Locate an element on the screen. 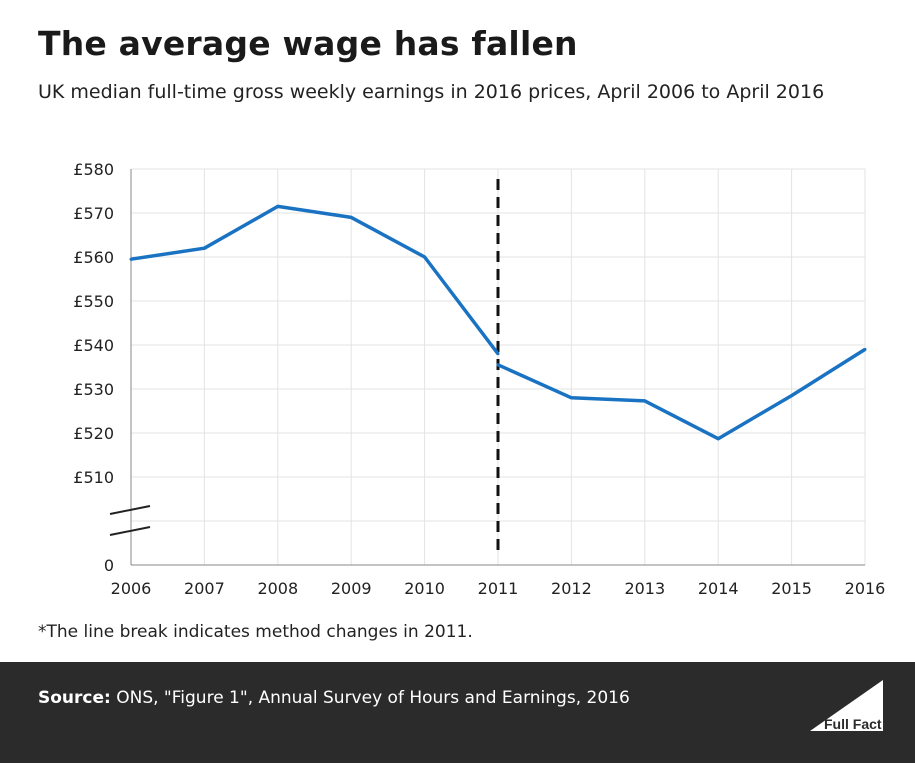  x-tick-label: 2006 is located at coordinates (131, 588).